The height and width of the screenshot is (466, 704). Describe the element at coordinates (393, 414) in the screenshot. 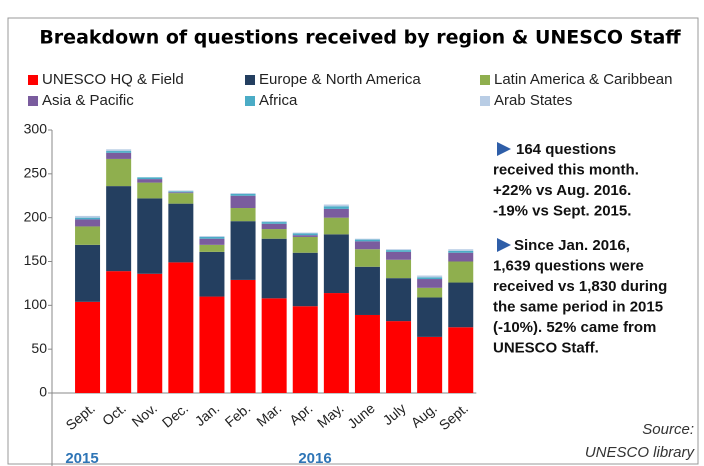

I see `x-tick-label: July` at that location.